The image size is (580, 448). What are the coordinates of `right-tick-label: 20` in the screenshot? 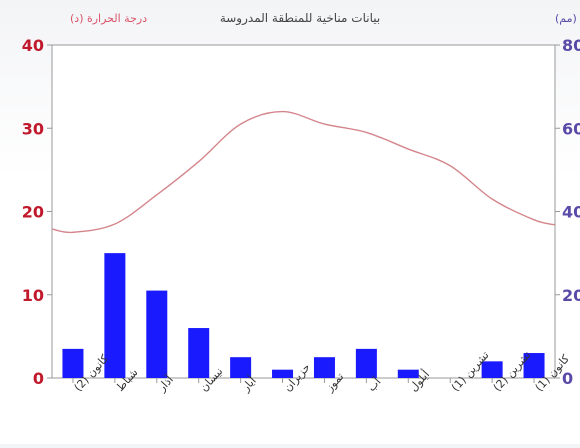 It's located at (571, 295).